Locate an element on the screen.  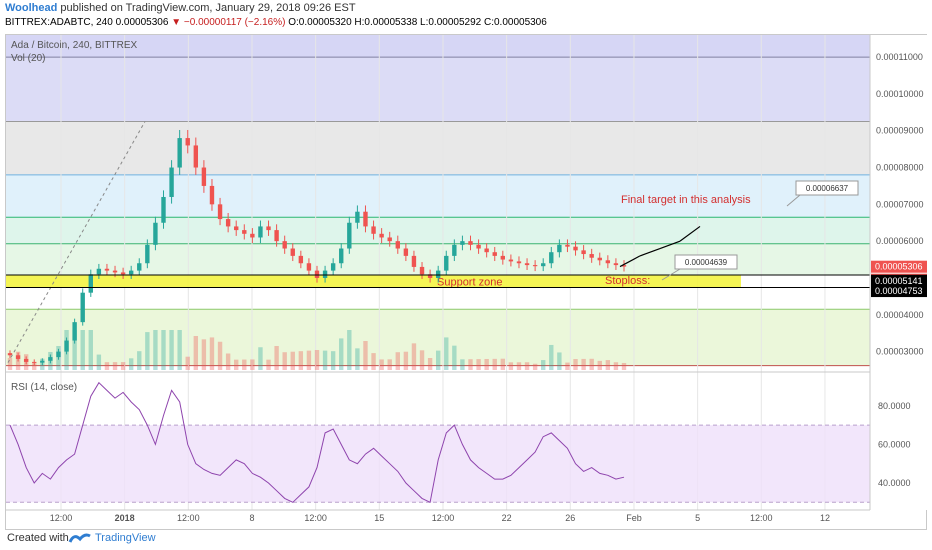
rsi-line is located at coordinates (317, 442).